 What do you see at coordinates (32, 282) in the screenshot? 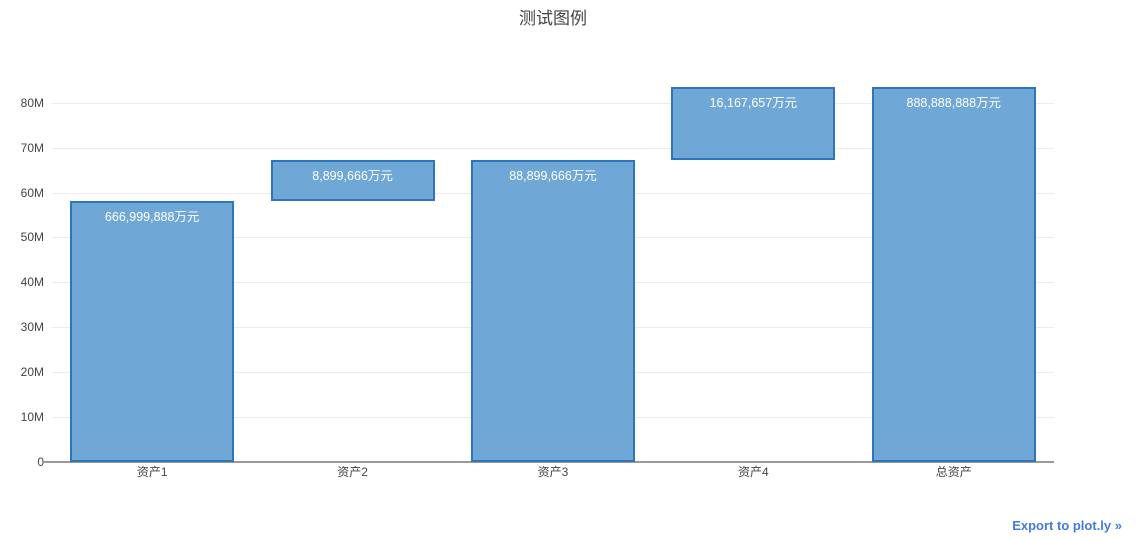
I see `y-tick-label: 40M` at bounding box center [32, 282].